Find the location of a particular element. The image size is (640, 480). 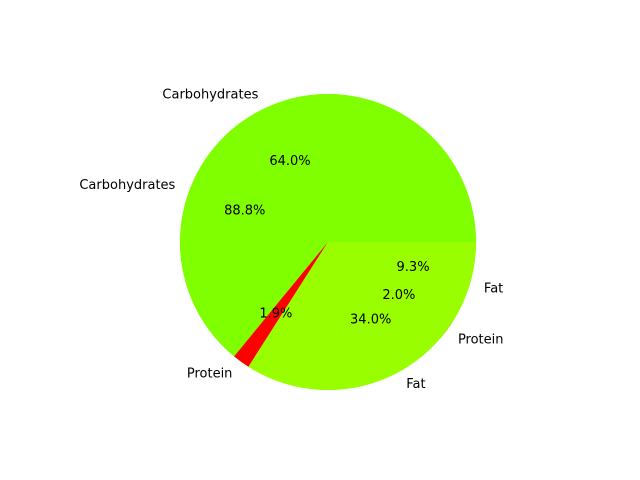

pie1-label-carbohydrates: Carbohydrates is located at coordinates (210, 94).